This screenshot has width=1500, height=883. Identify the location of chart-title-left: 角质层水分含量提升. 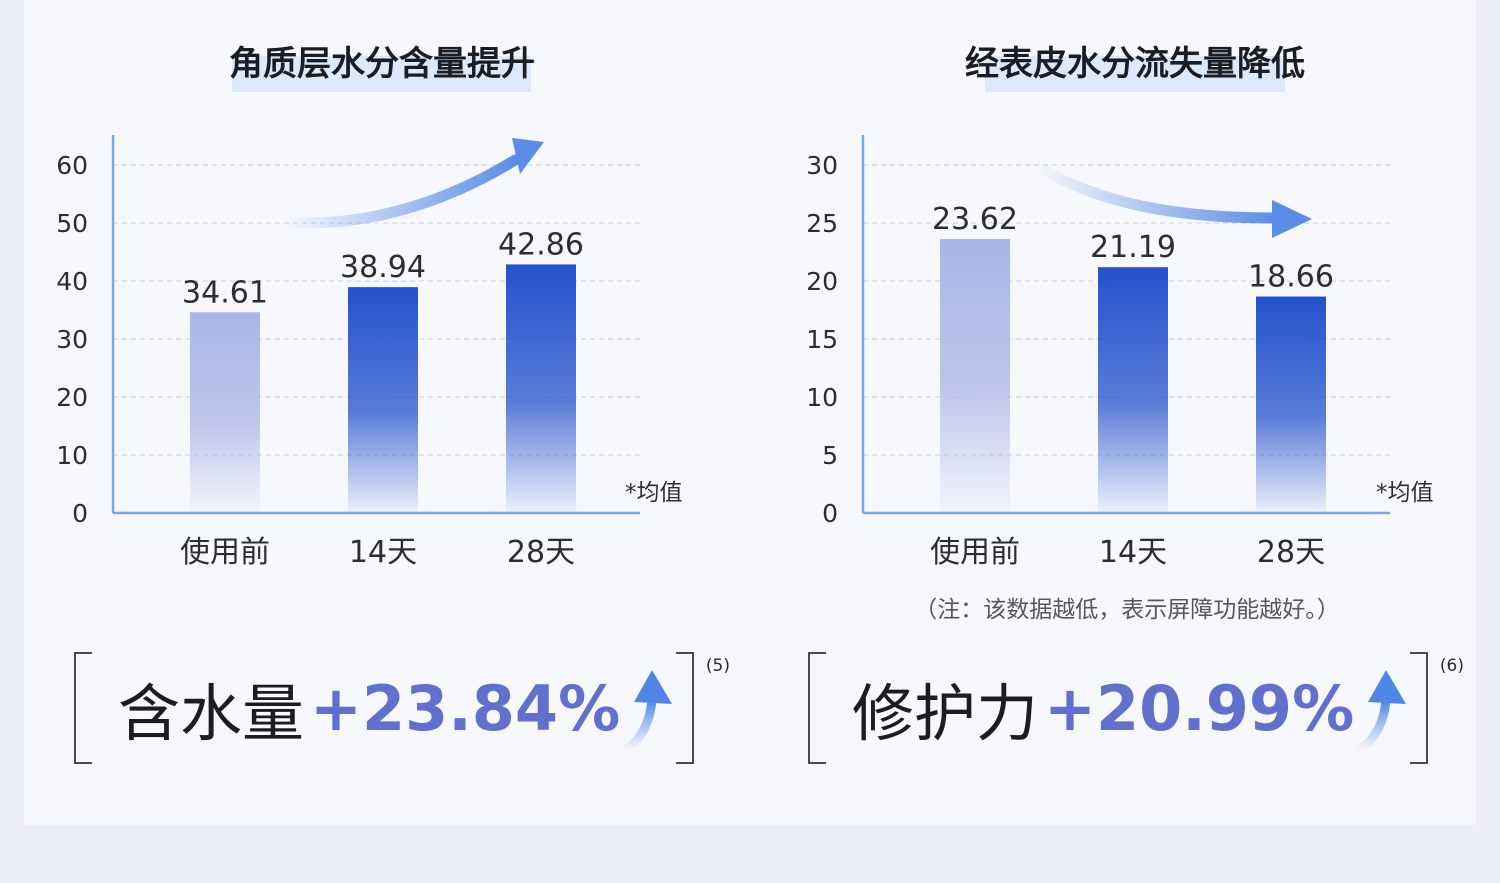
(382, 64).